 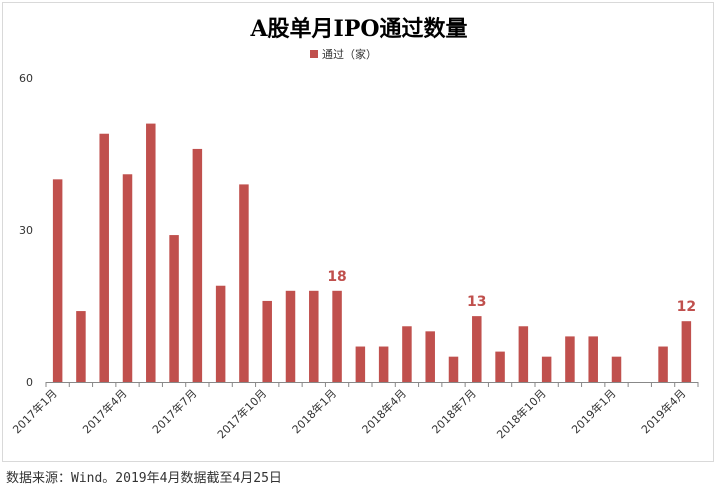 I want to click on x-tick-label: 2018年1月, so click(x=314, y=411).